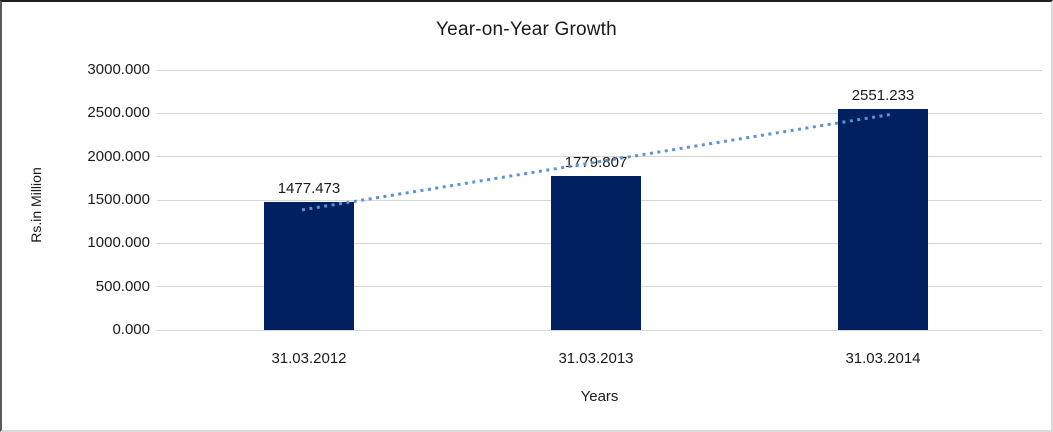  What do you see at coordinates (118, 113) in the screenshot?
I see `y-tick-label: 2500.000` at bounding box center [118, 113].